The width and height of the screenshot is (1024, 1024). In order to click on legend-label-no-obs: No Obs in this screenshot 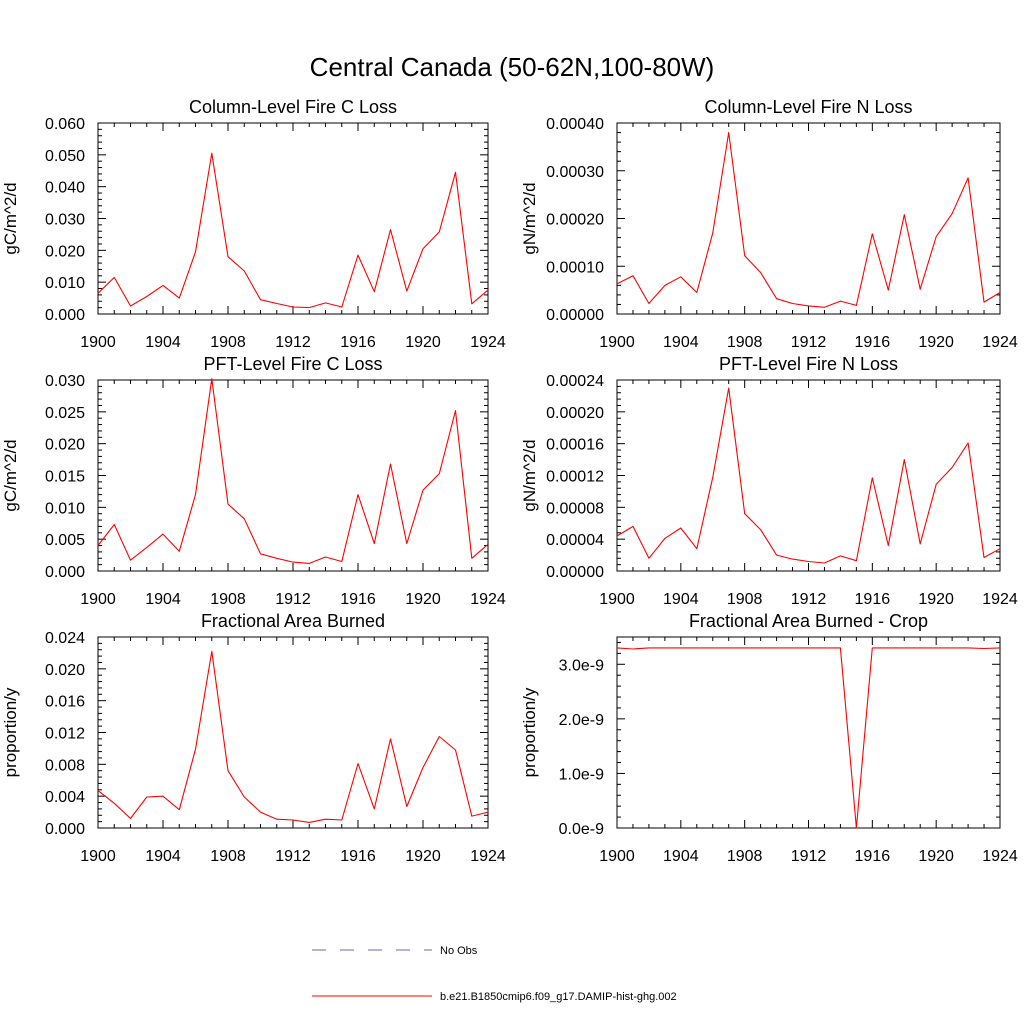, I will do `click(459, 951)`.